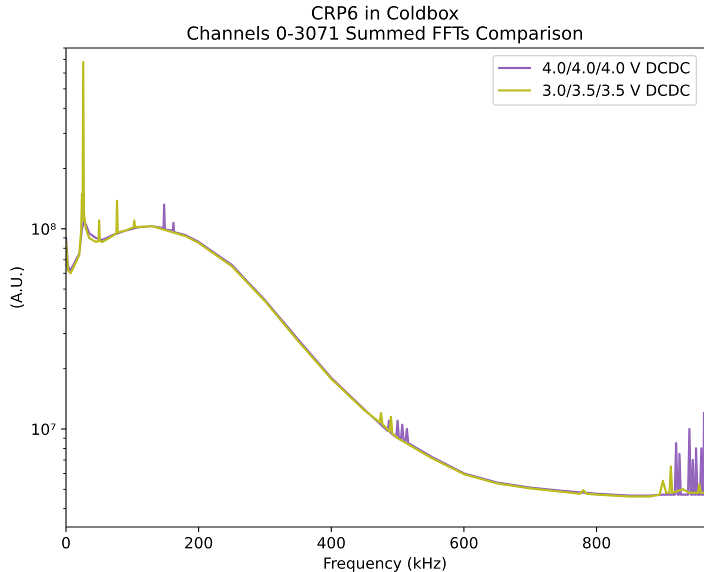 This screenshot has width=704, height=572. Describe the element at coordinates (616, 91) in the screenshot. I see `legend-label: 3.0/3.5/3.5 V DCDC` at that location.